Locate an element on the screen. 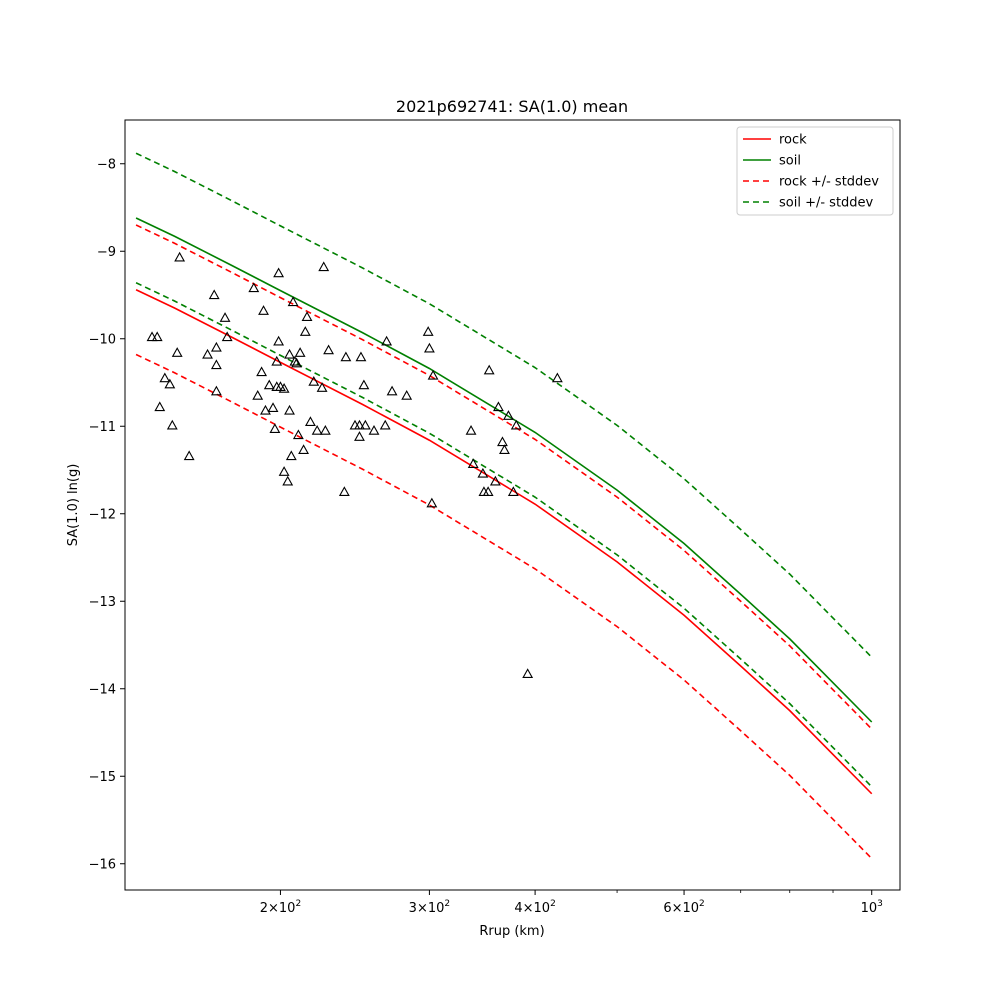 The height and width of the screenshot is (1000, 1000). legend-box is located at coordinates (815, 171).